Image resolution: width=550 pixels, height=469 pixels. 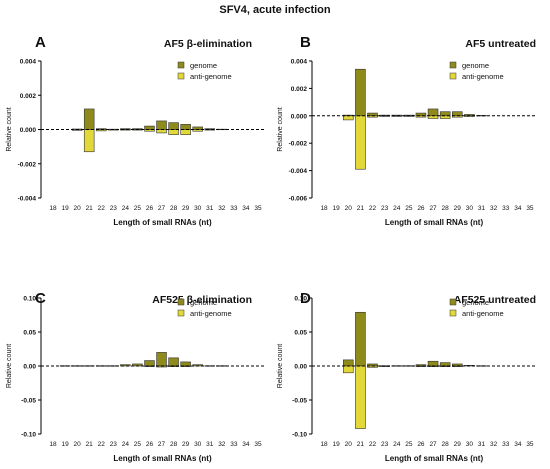 What do you see at coordinates (181, 65) in the screenshot?
I see `panel-a-legend-swatch-genome` at bounding box center [181, 65].